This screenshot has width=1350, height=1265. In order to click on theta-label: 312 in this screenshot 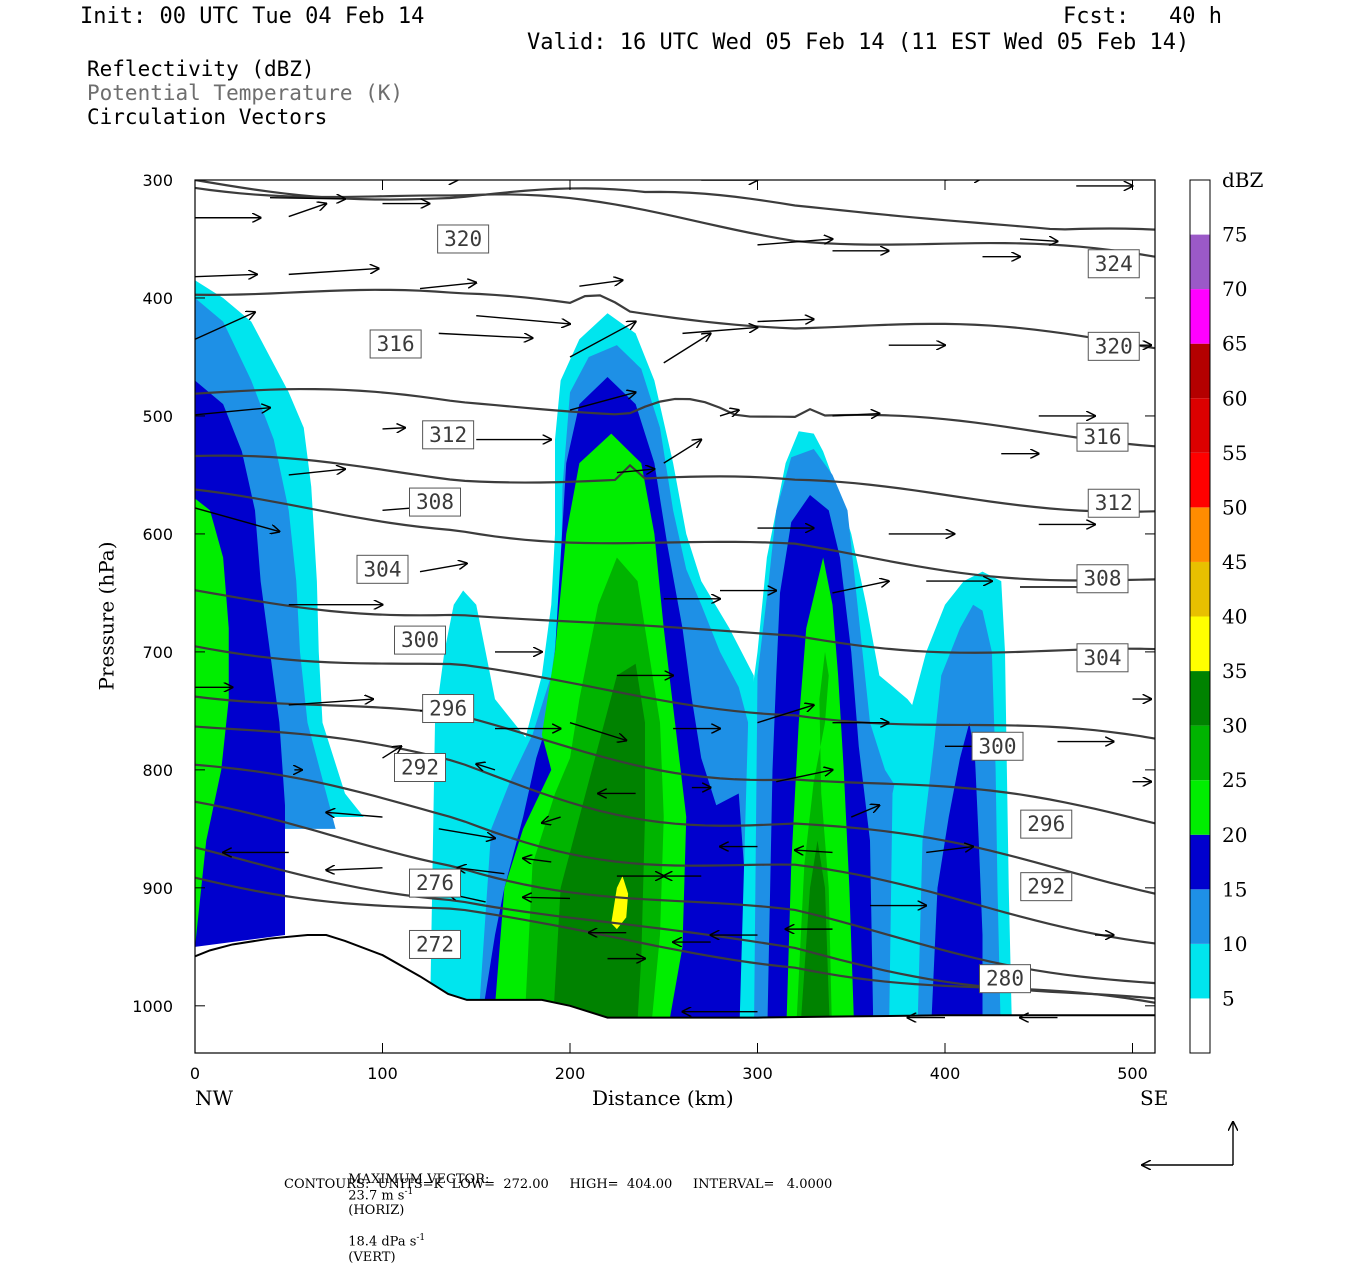, I will do `click(1114, 503)`.